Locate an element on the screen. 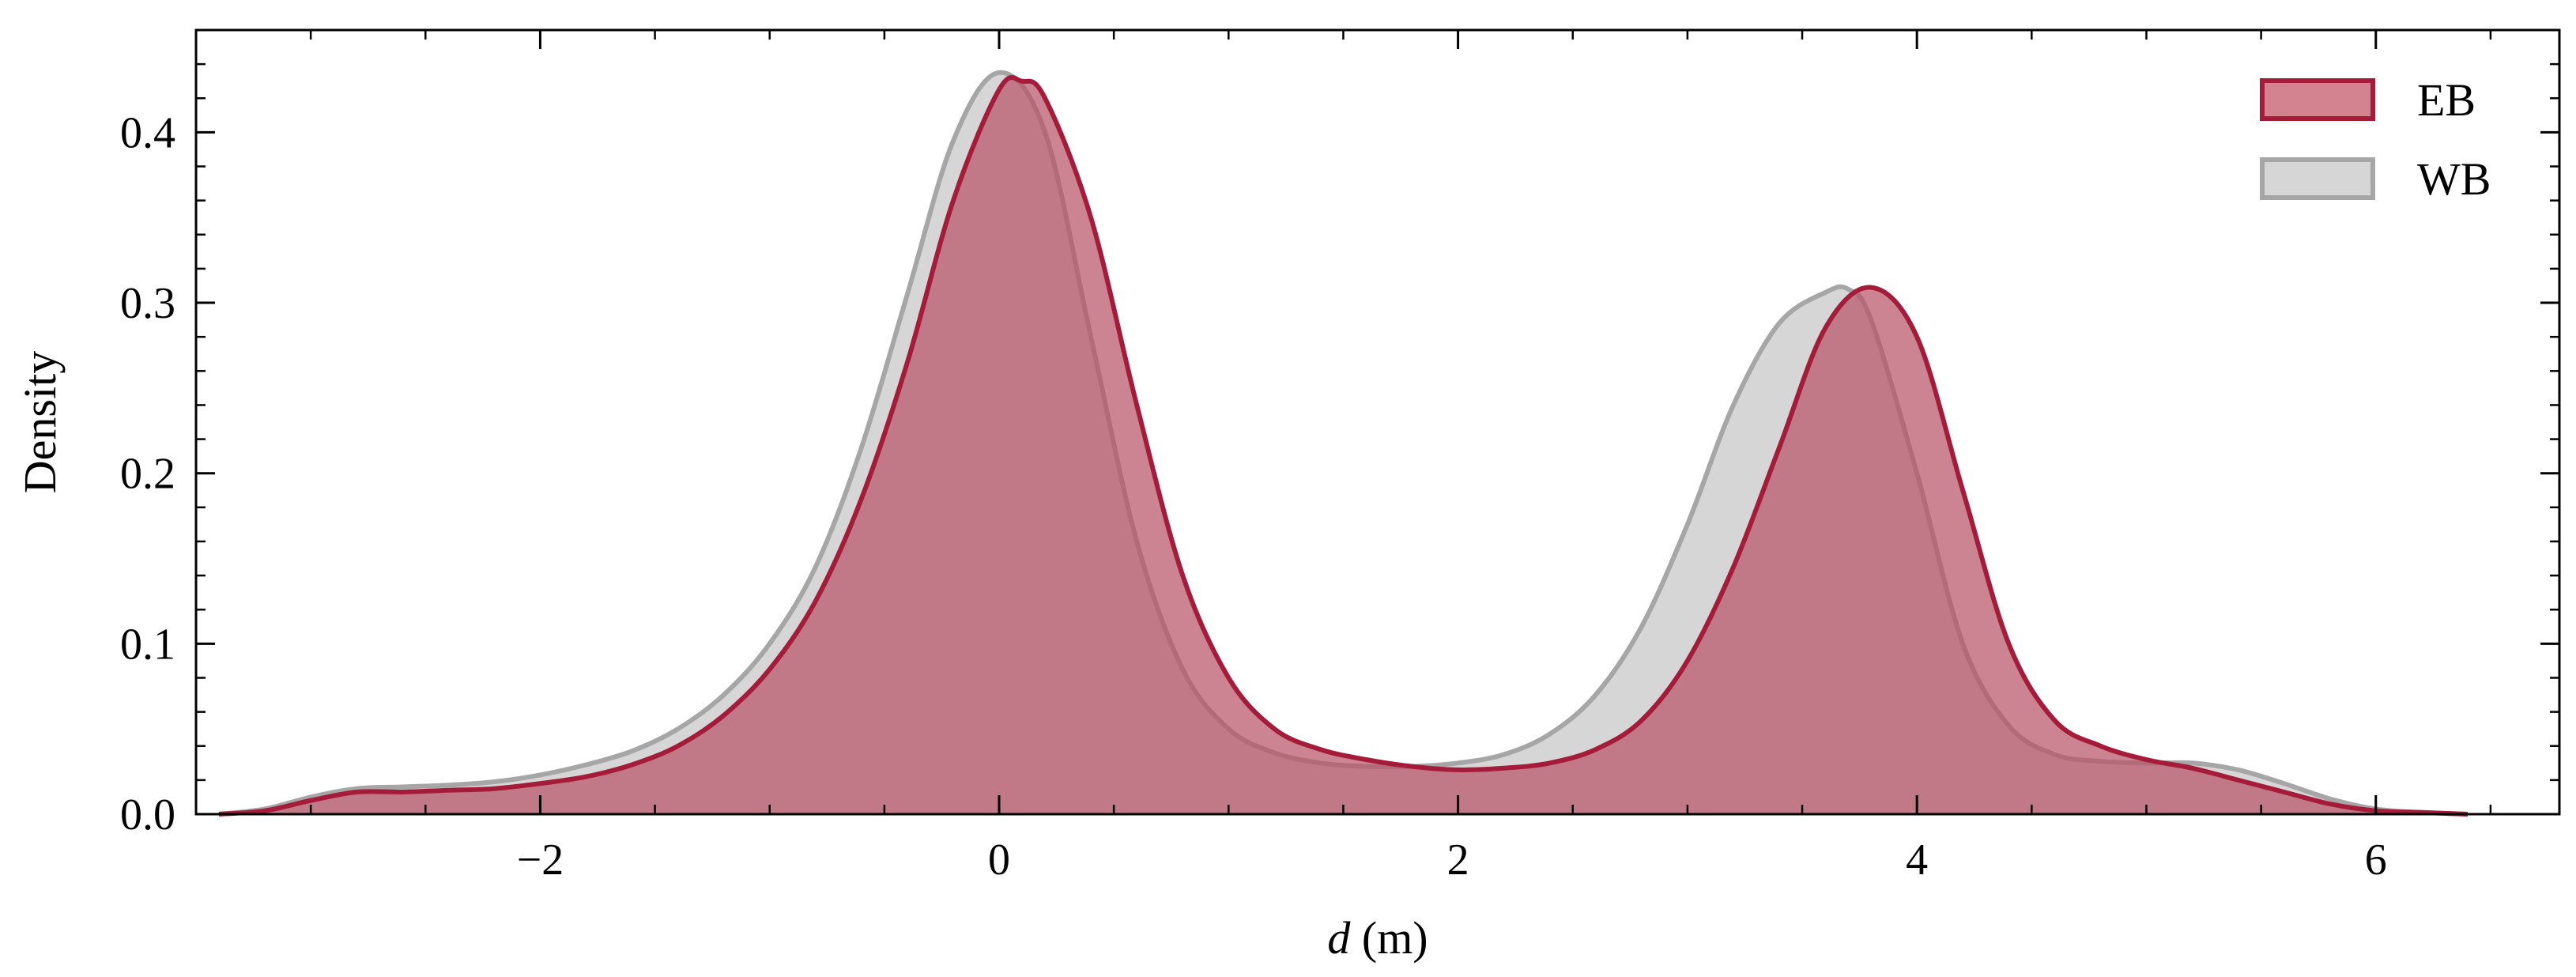 The image size is (2576, 977). x-axis-label-unit: (m) is located at coordinates (1389, 938).